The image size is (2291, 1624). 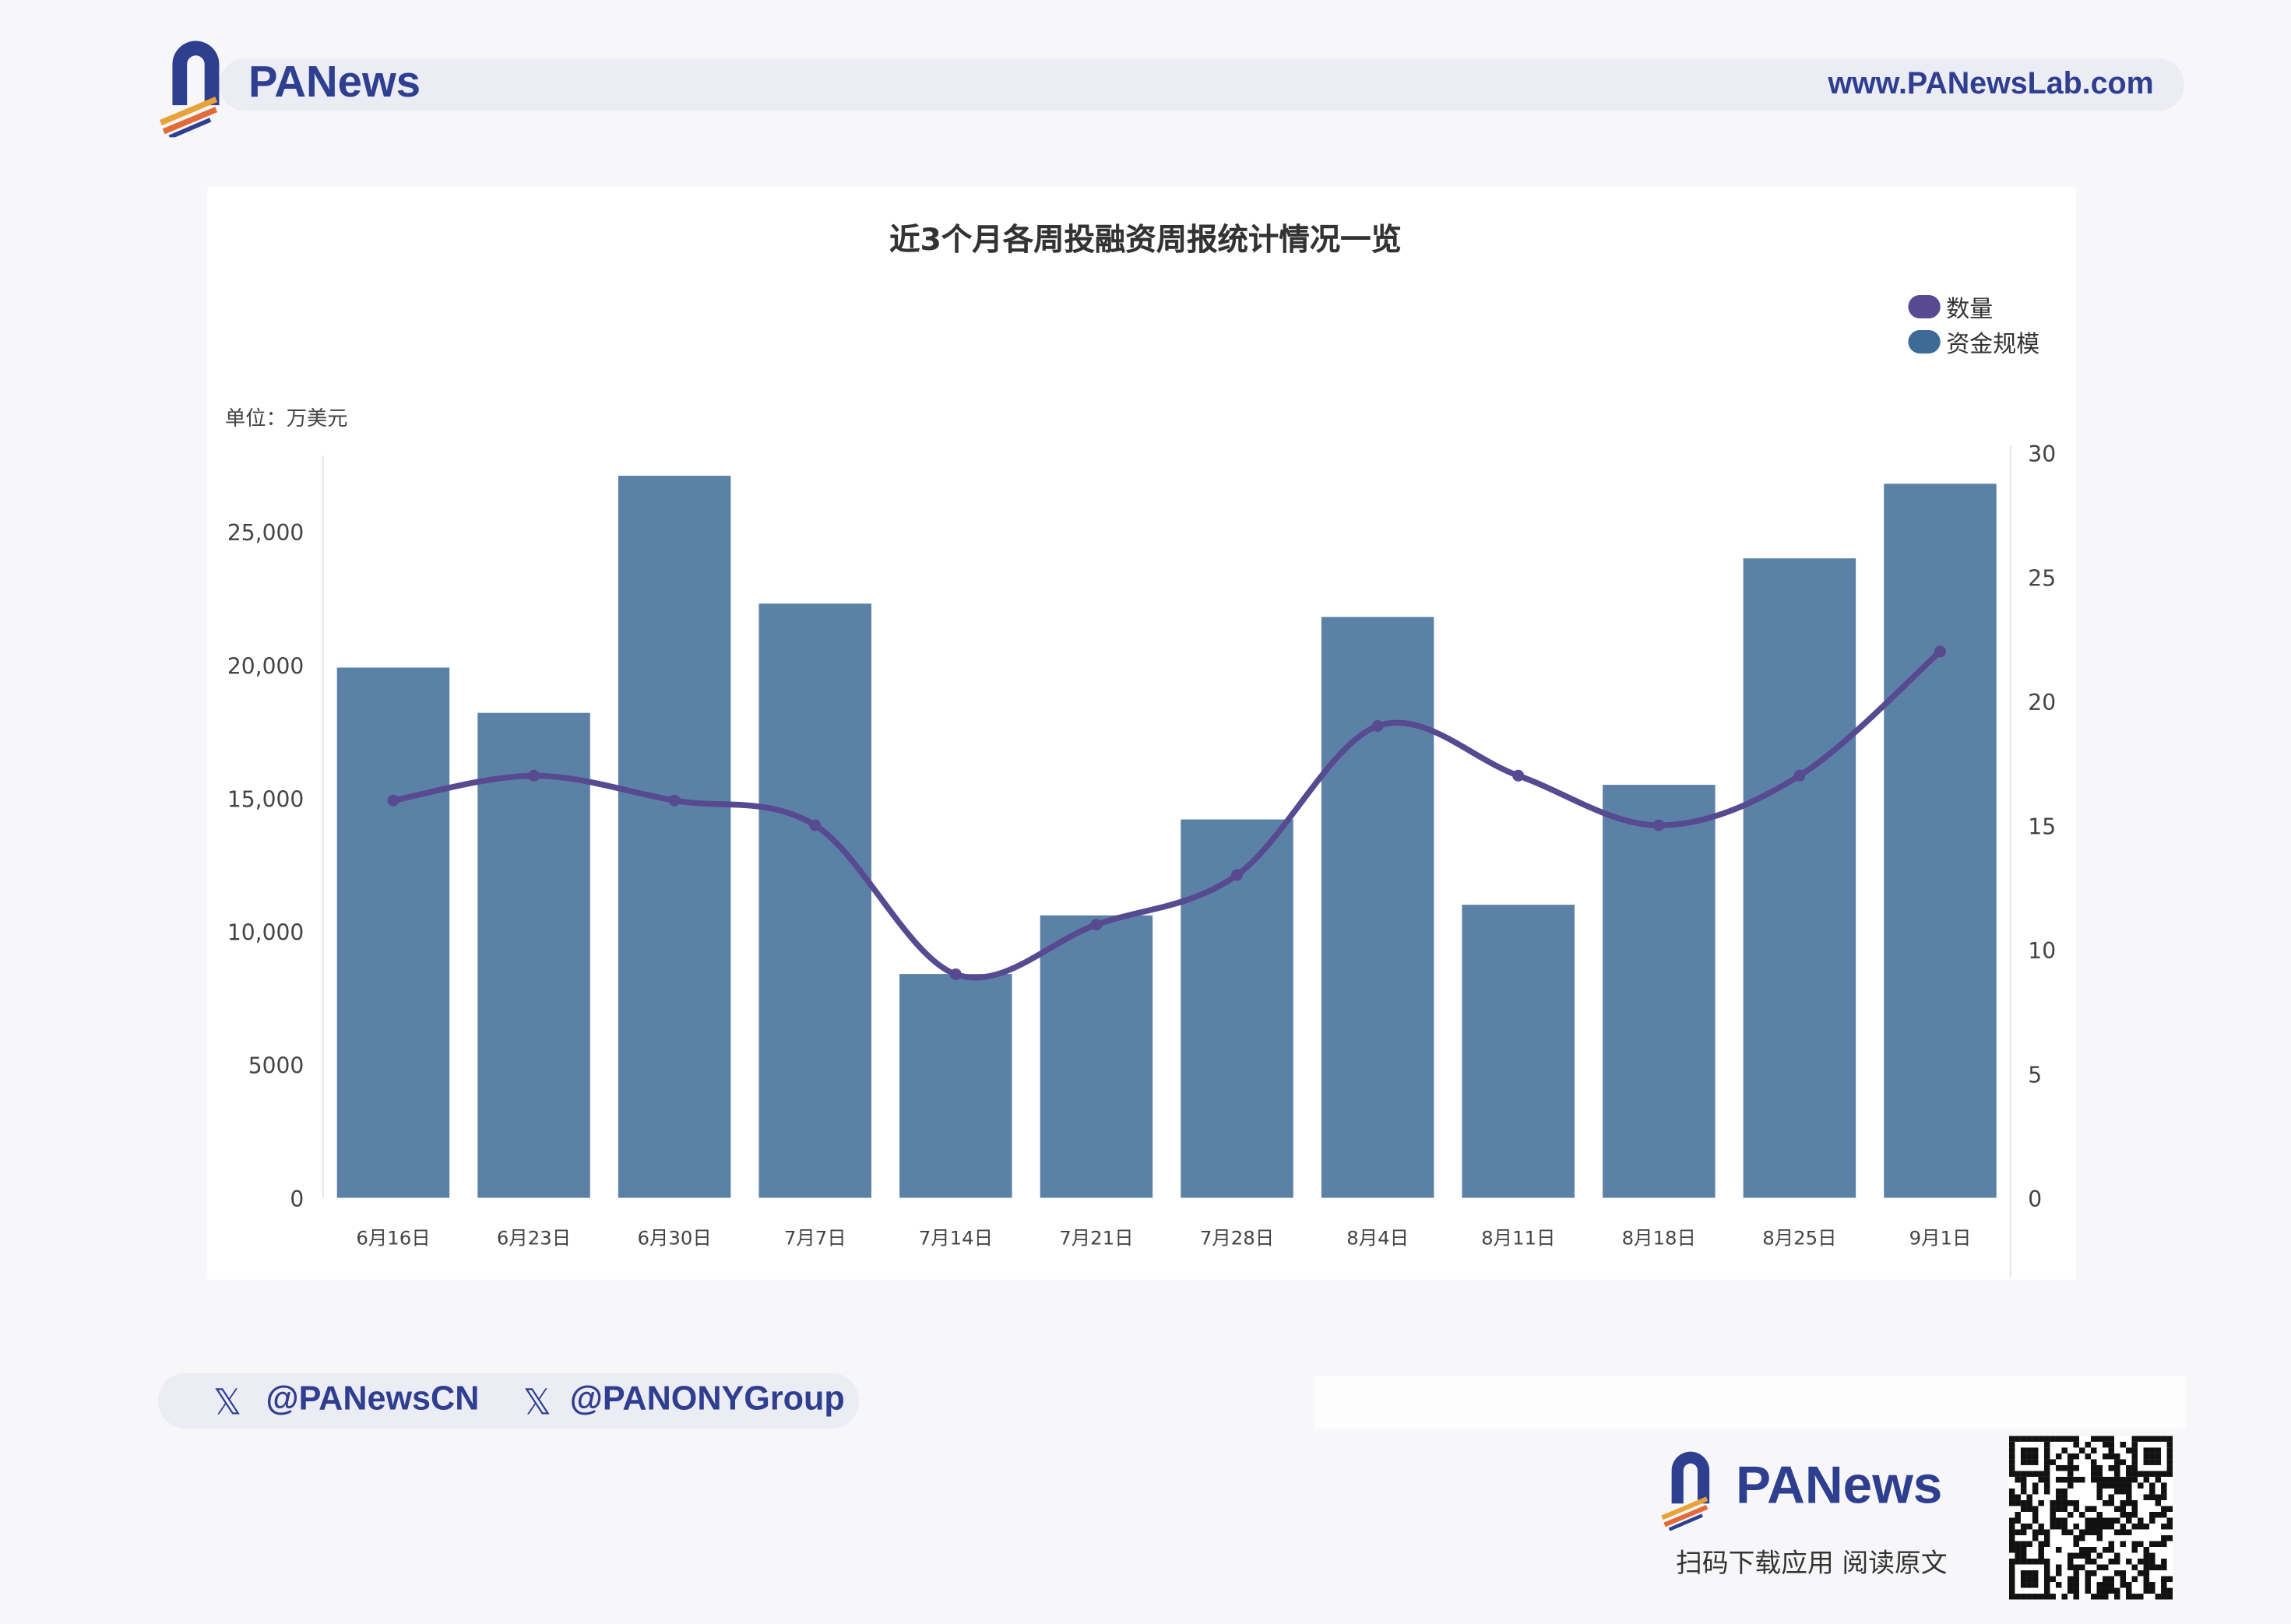 What do you see at coordinates (2042, 951) in the screenshot?
I see `right-tick-label: 10` at bounding box center [2042, 951].